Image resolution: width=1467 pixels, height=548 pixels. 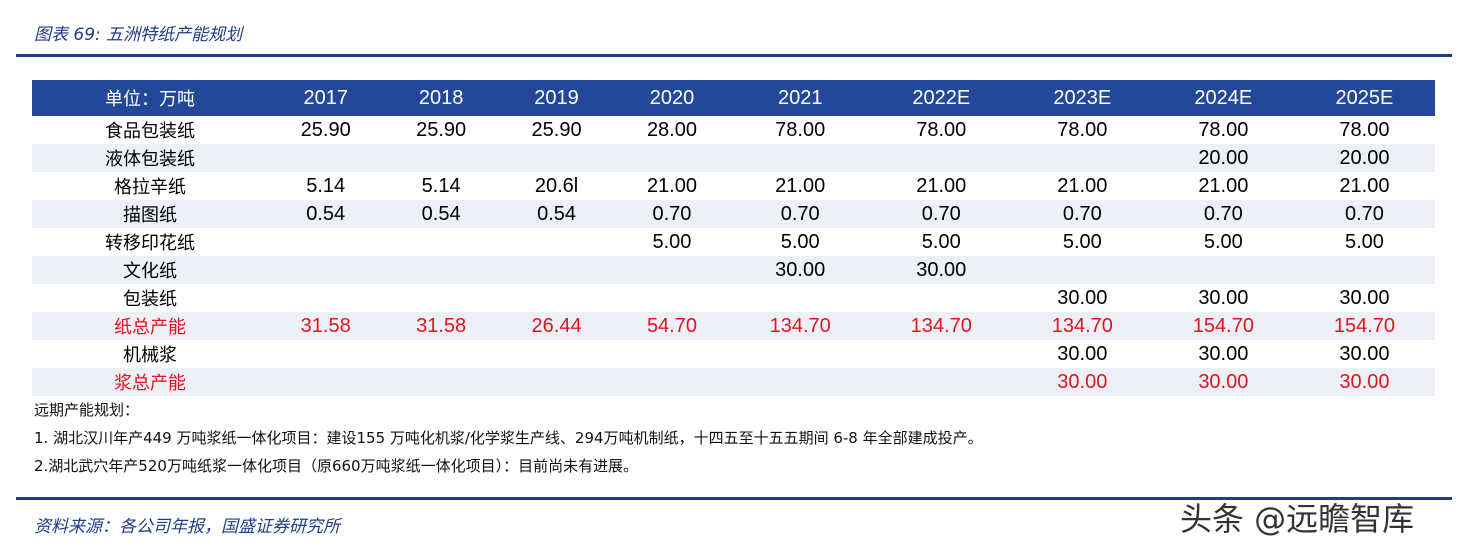 What do you see at coordinates (138, 35) in the screenshot?
I see `title: 图表 69: 五洲特纸产能规划` at bounding box center [138, 35].